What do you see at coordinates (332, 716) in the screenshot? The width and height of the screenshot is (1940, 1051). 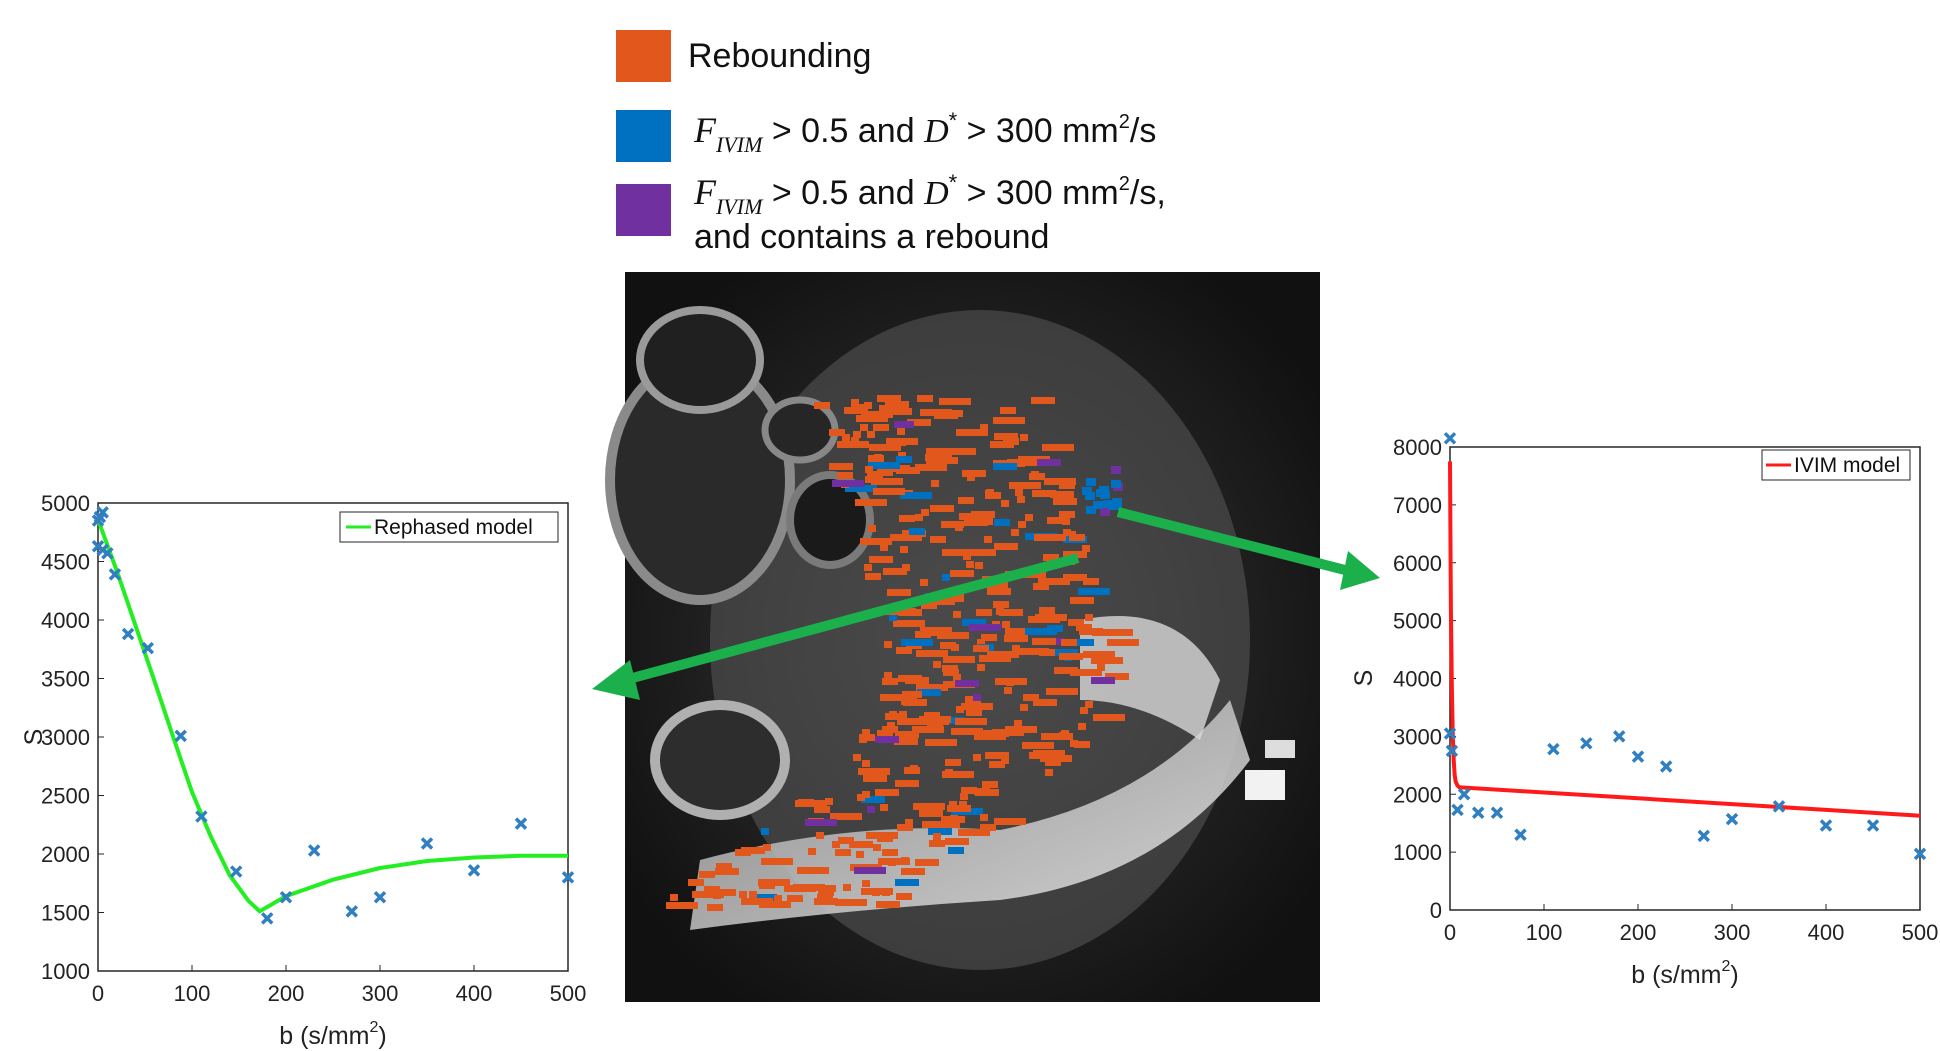 I see `left-chart-model-line` at bounding box center [332, 716].